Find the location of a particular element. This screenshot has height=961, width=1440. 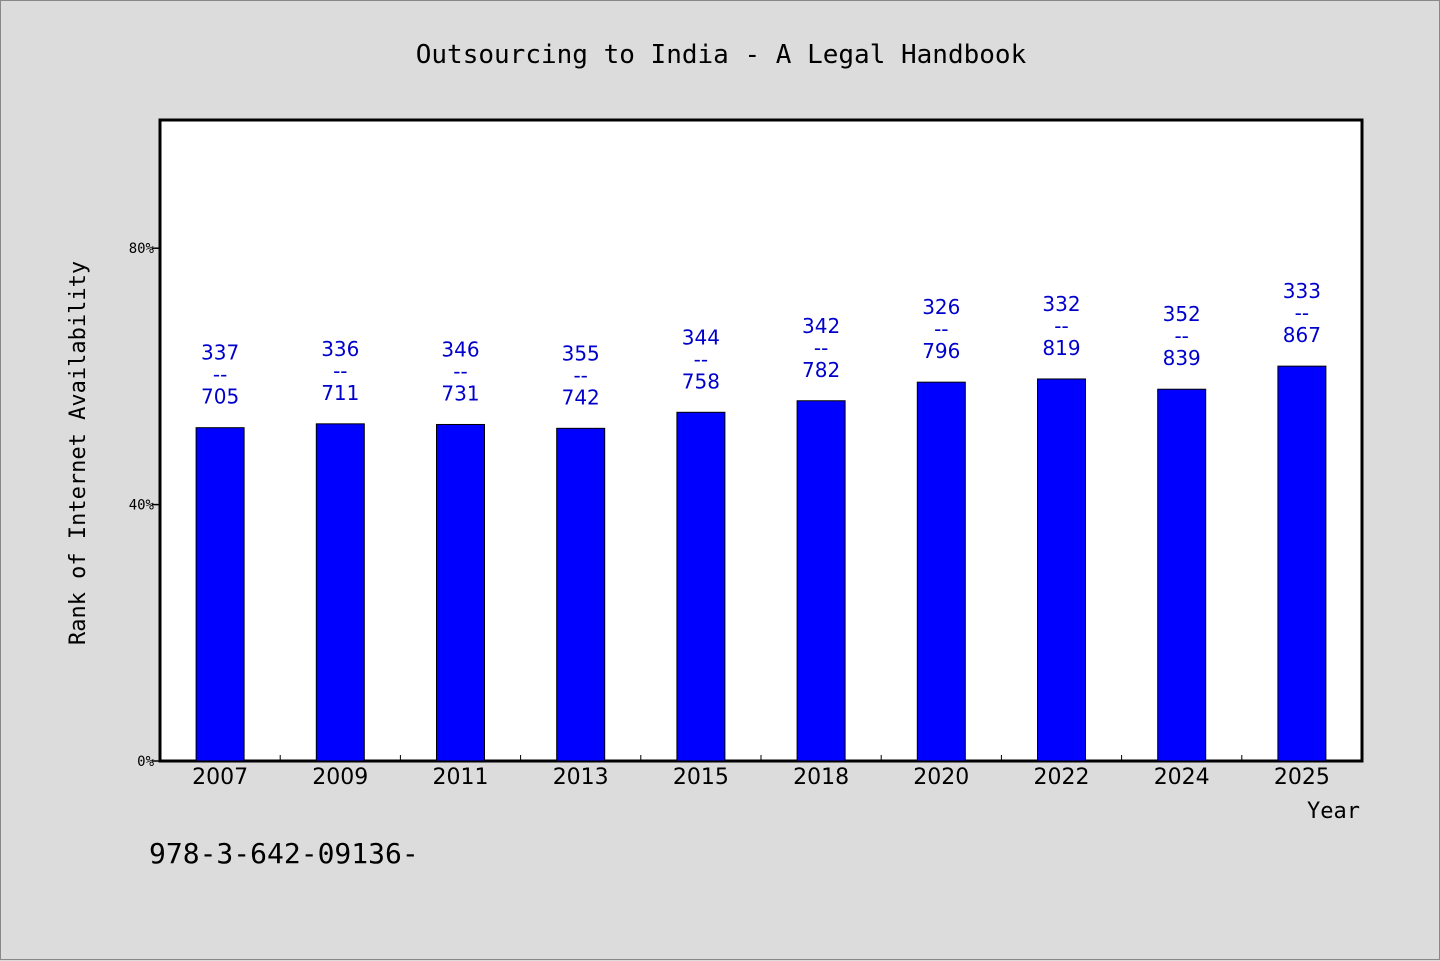

y-axis: 0% 40% 80% is located at coordinates (144, 505).